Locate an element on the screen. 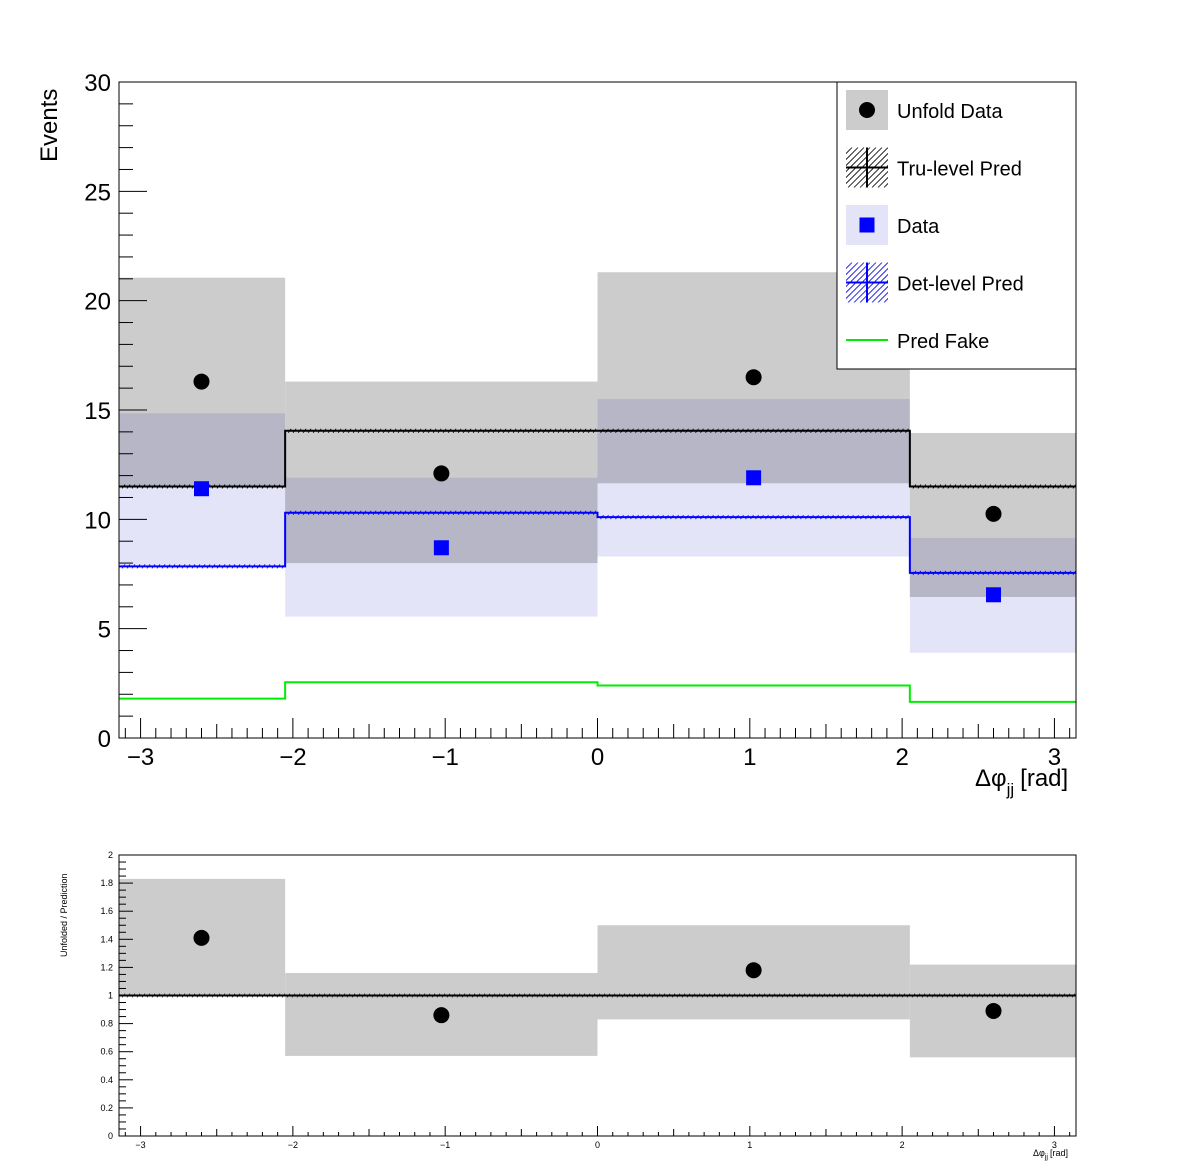 The height and width of the screenshot is (1172, 1196). tru-level-pred-line is located at coordinates (597, 458).